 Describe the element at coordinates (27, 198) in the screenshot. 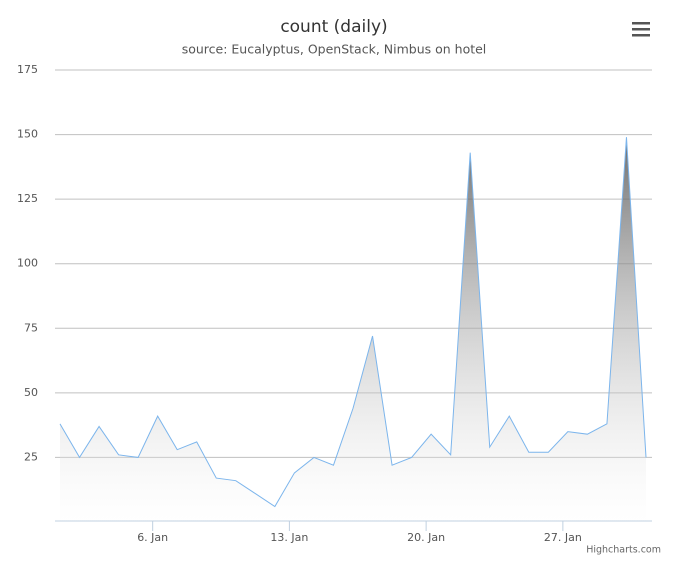

I see `y-tick-label: 125` at that location.